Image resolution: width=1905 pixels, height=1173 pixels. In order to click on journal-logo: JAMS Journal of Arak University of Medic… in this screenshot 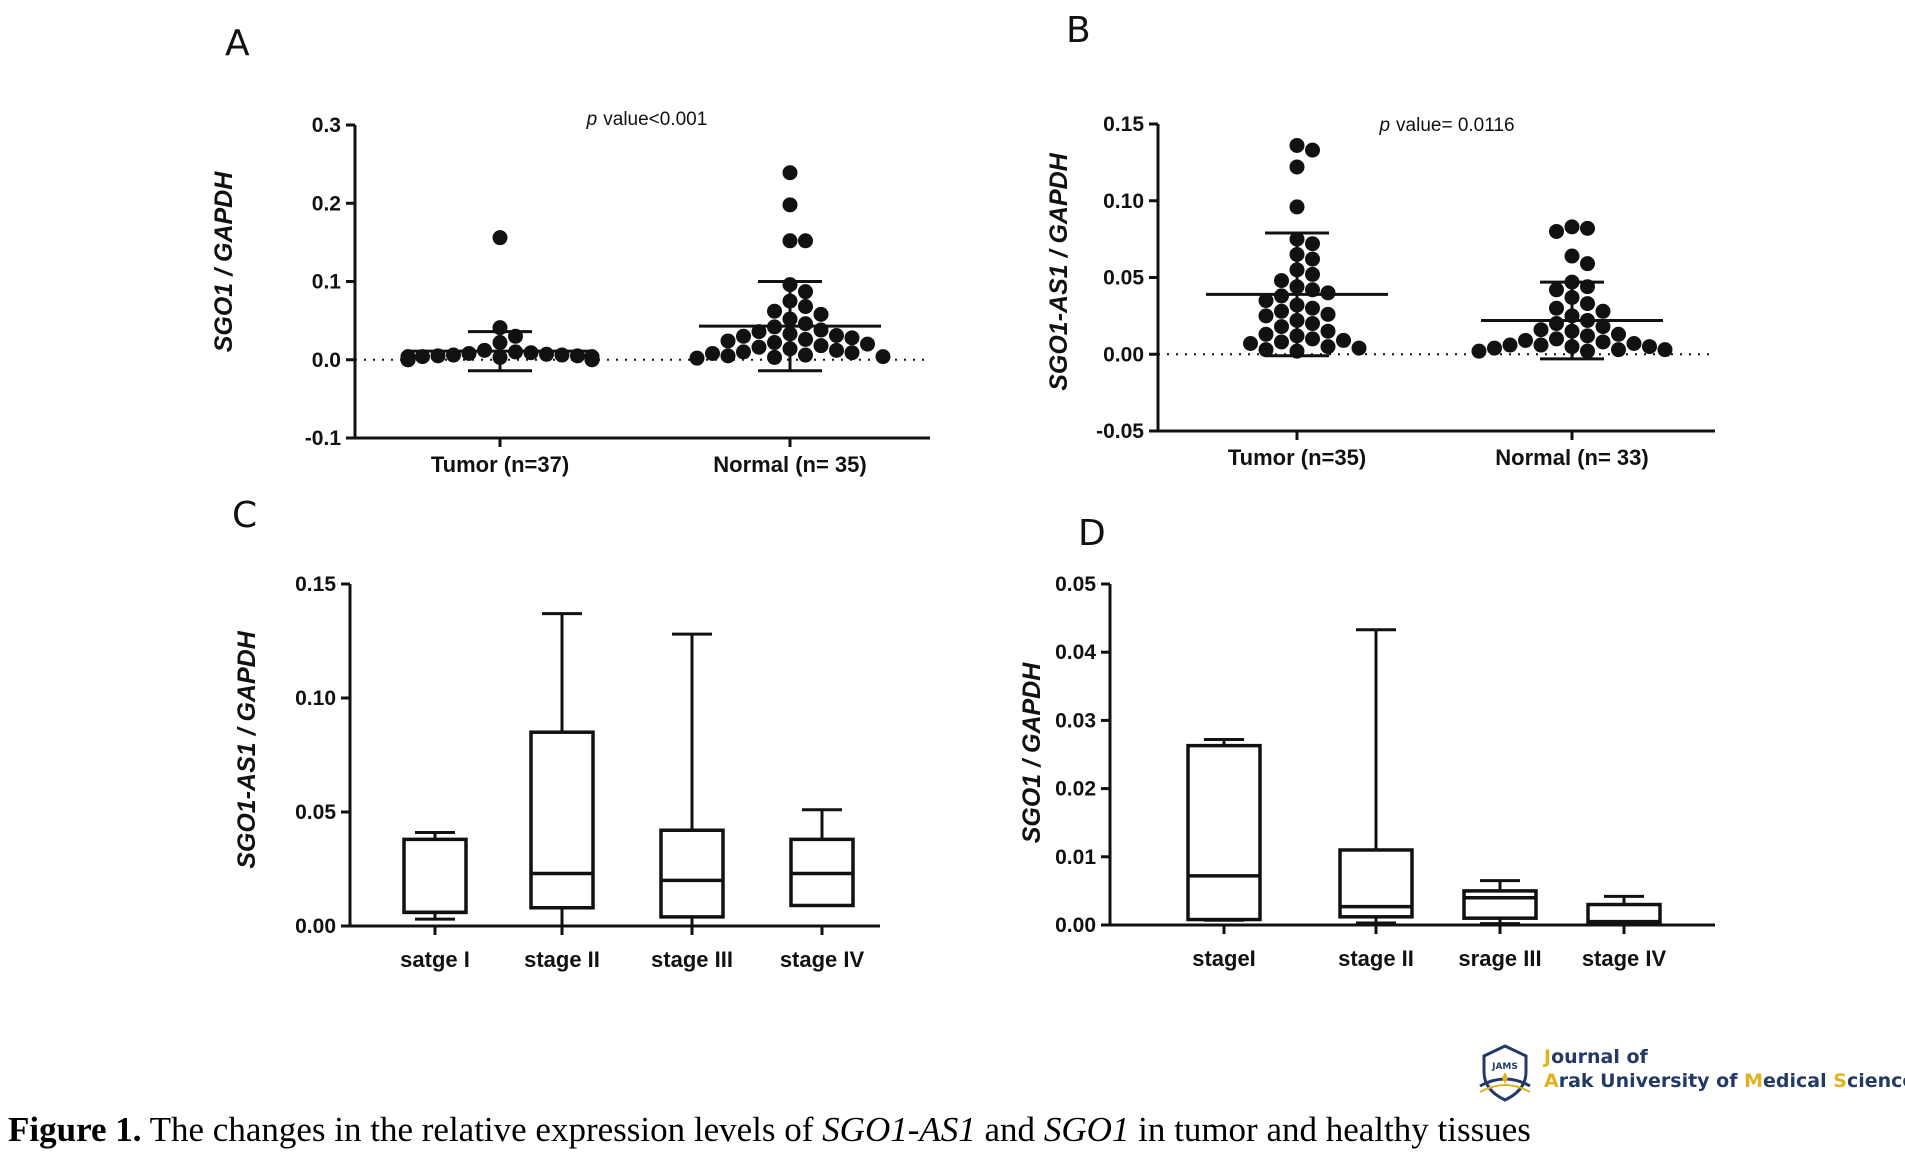, I will do `click(1689, 1073)`.